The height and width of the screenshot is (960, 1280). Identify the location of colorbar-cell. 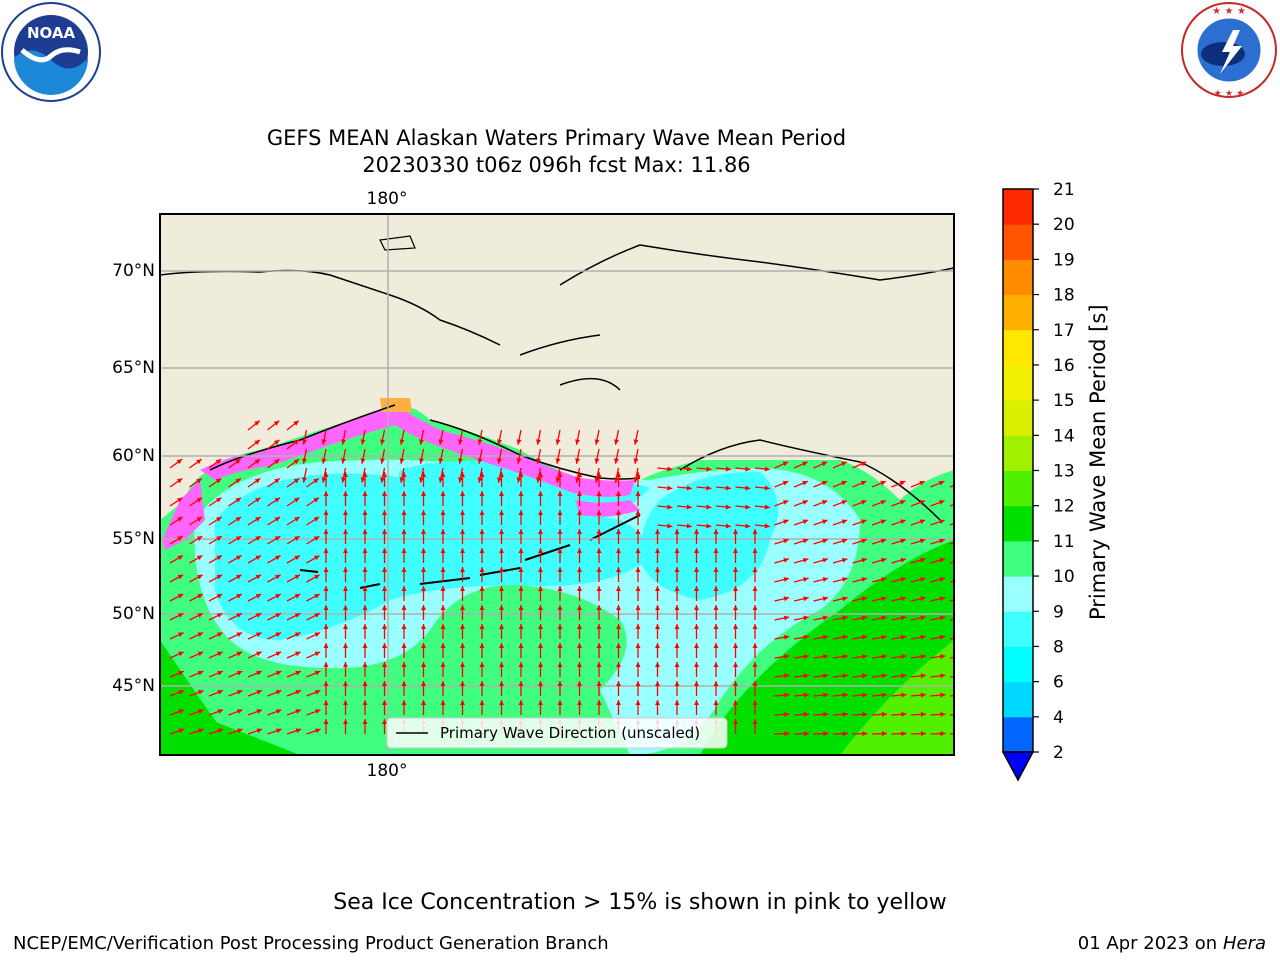
(1018, 594).